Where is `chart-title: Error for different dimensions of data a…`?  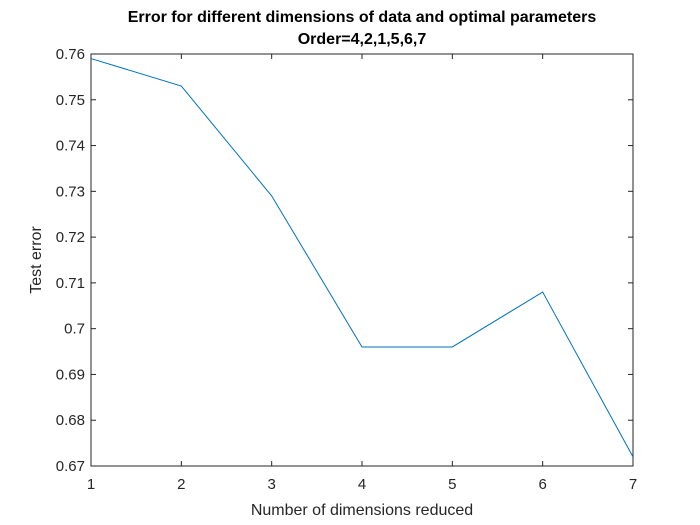
chart-title: Error for different dimensions of data a… is located at coordinates (362, 17).